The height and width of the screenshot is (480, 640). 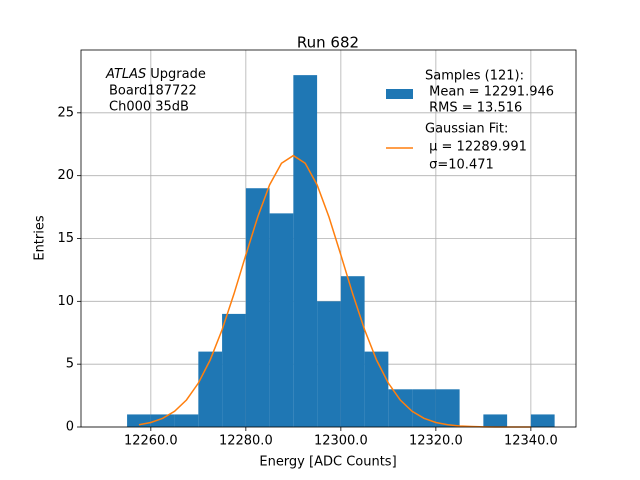 What do you see at coordinates (489, 92) in the screenshot?
I see `legend-stat: Mean = 12291.946` at bounding box center [489, 92].